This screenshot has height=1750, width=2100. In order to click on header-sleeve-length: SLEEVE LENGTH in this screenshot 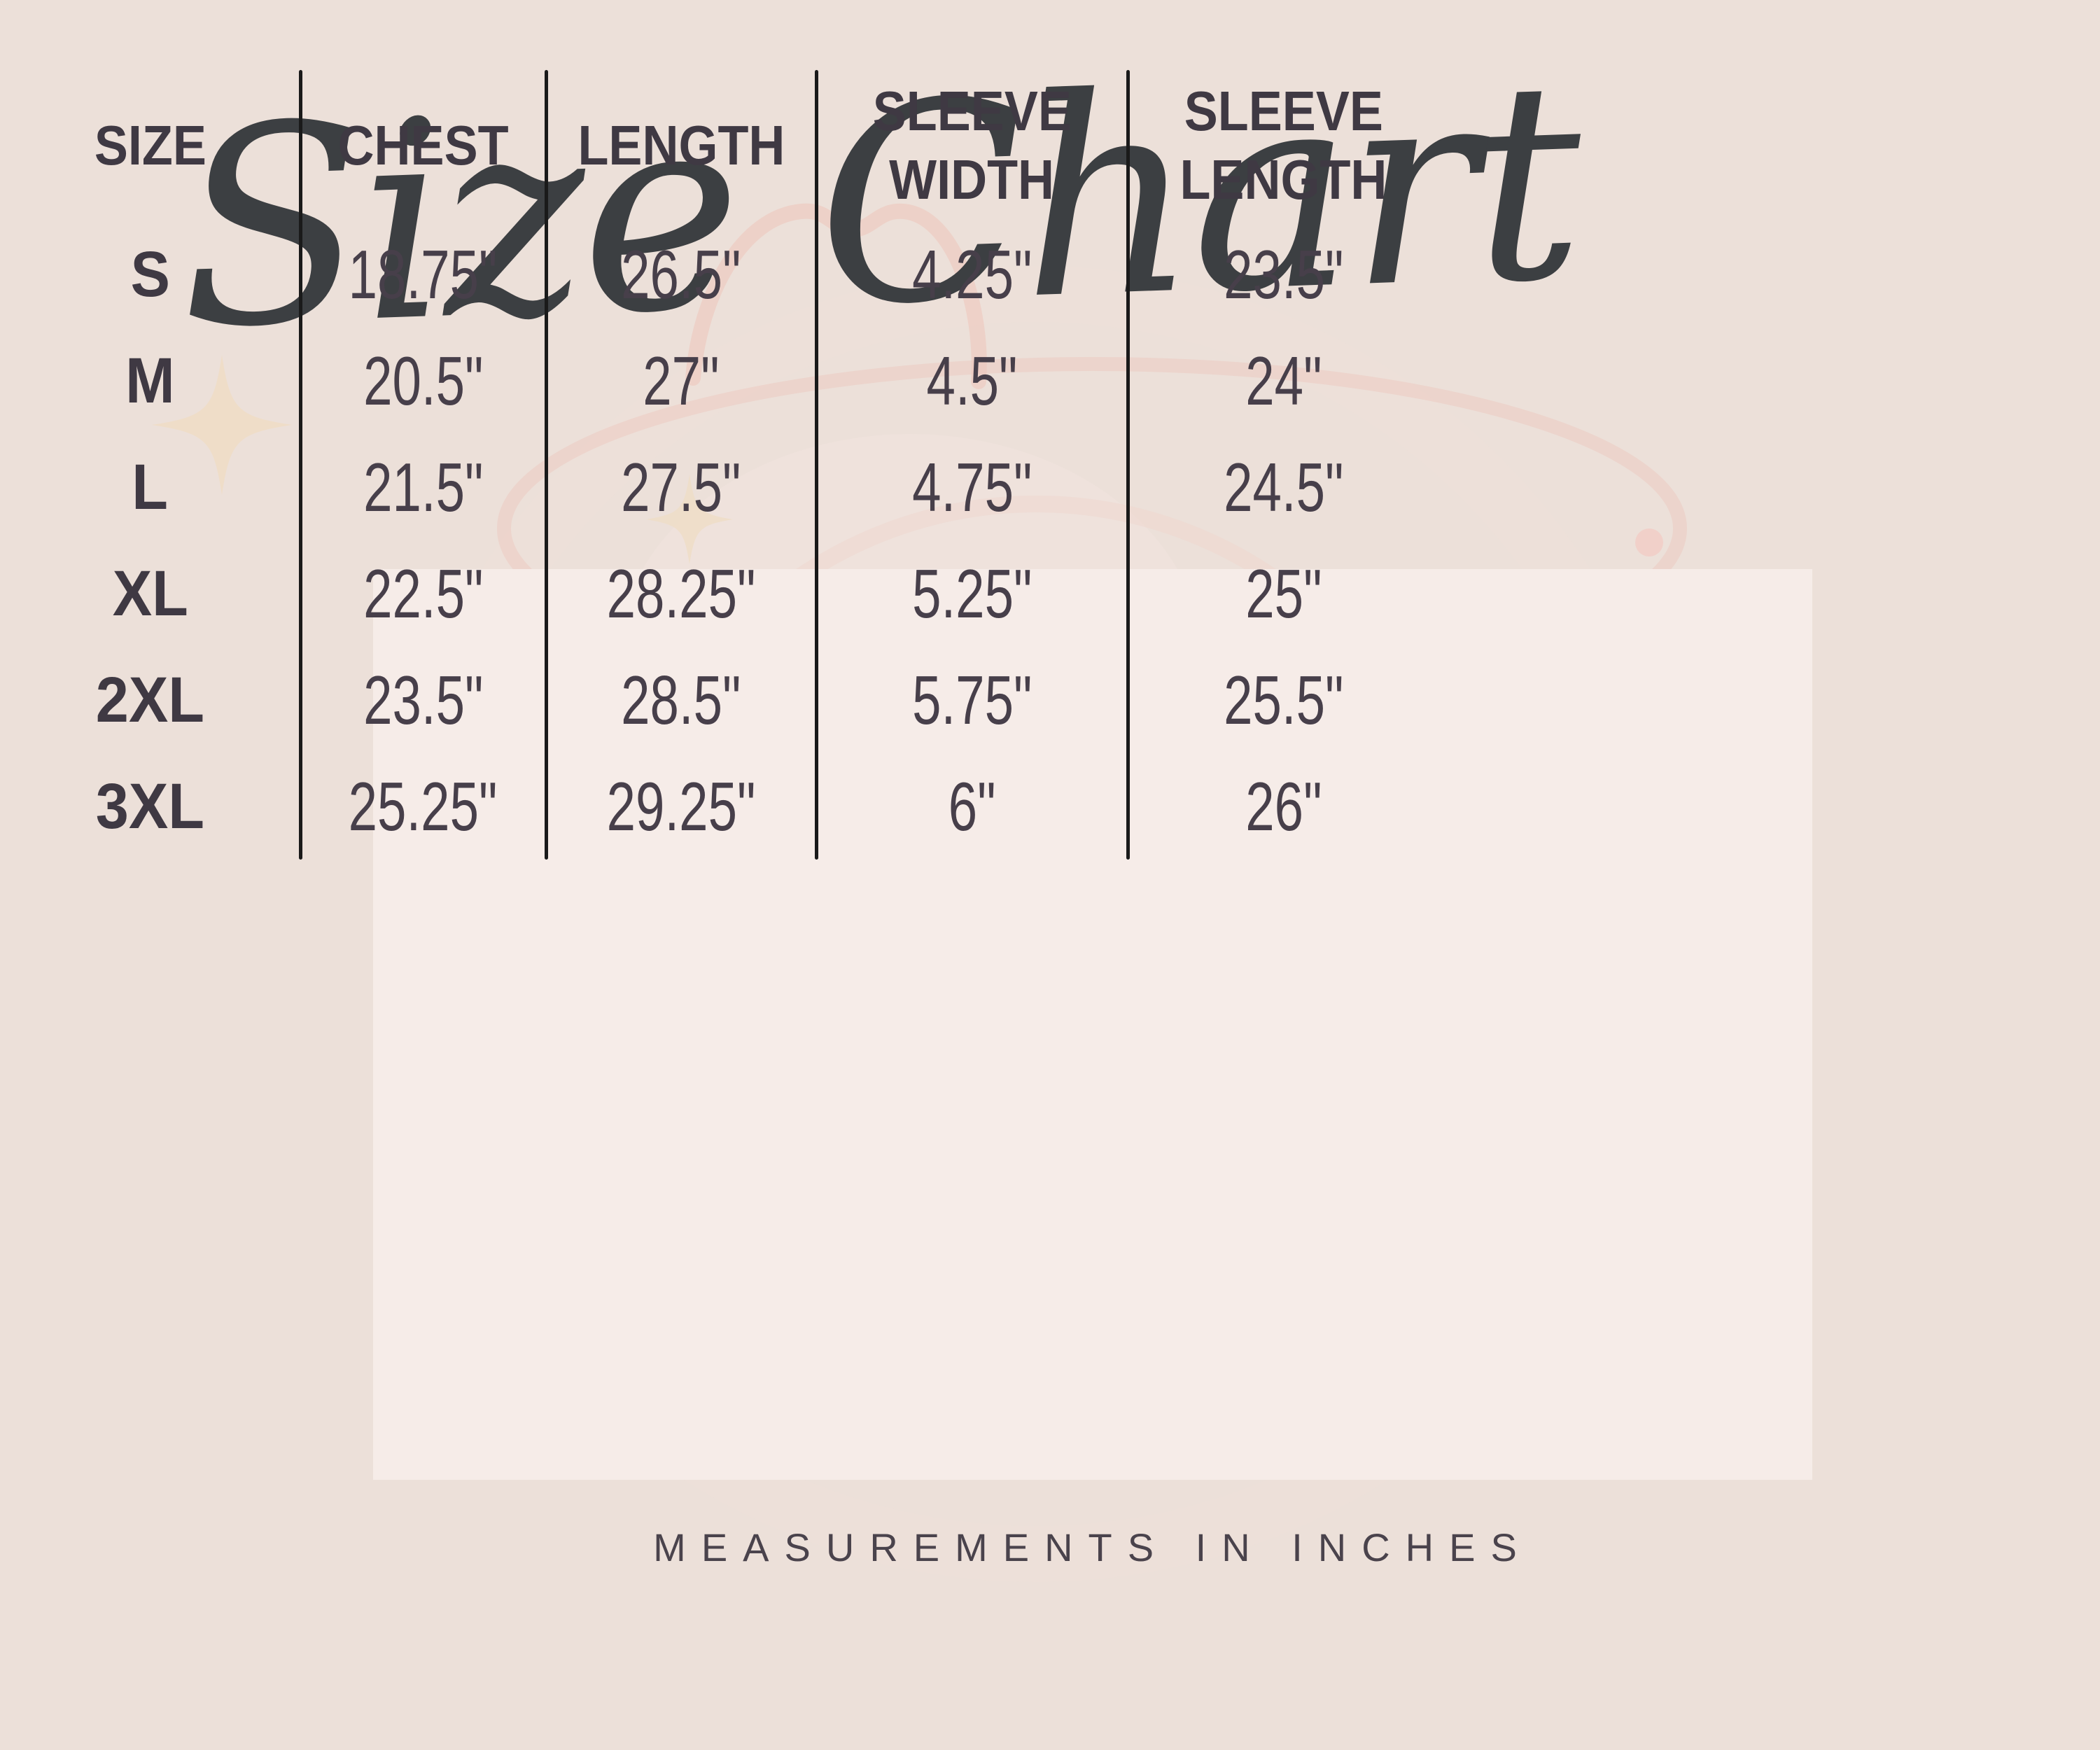, I will do `click(1283, 145)`.